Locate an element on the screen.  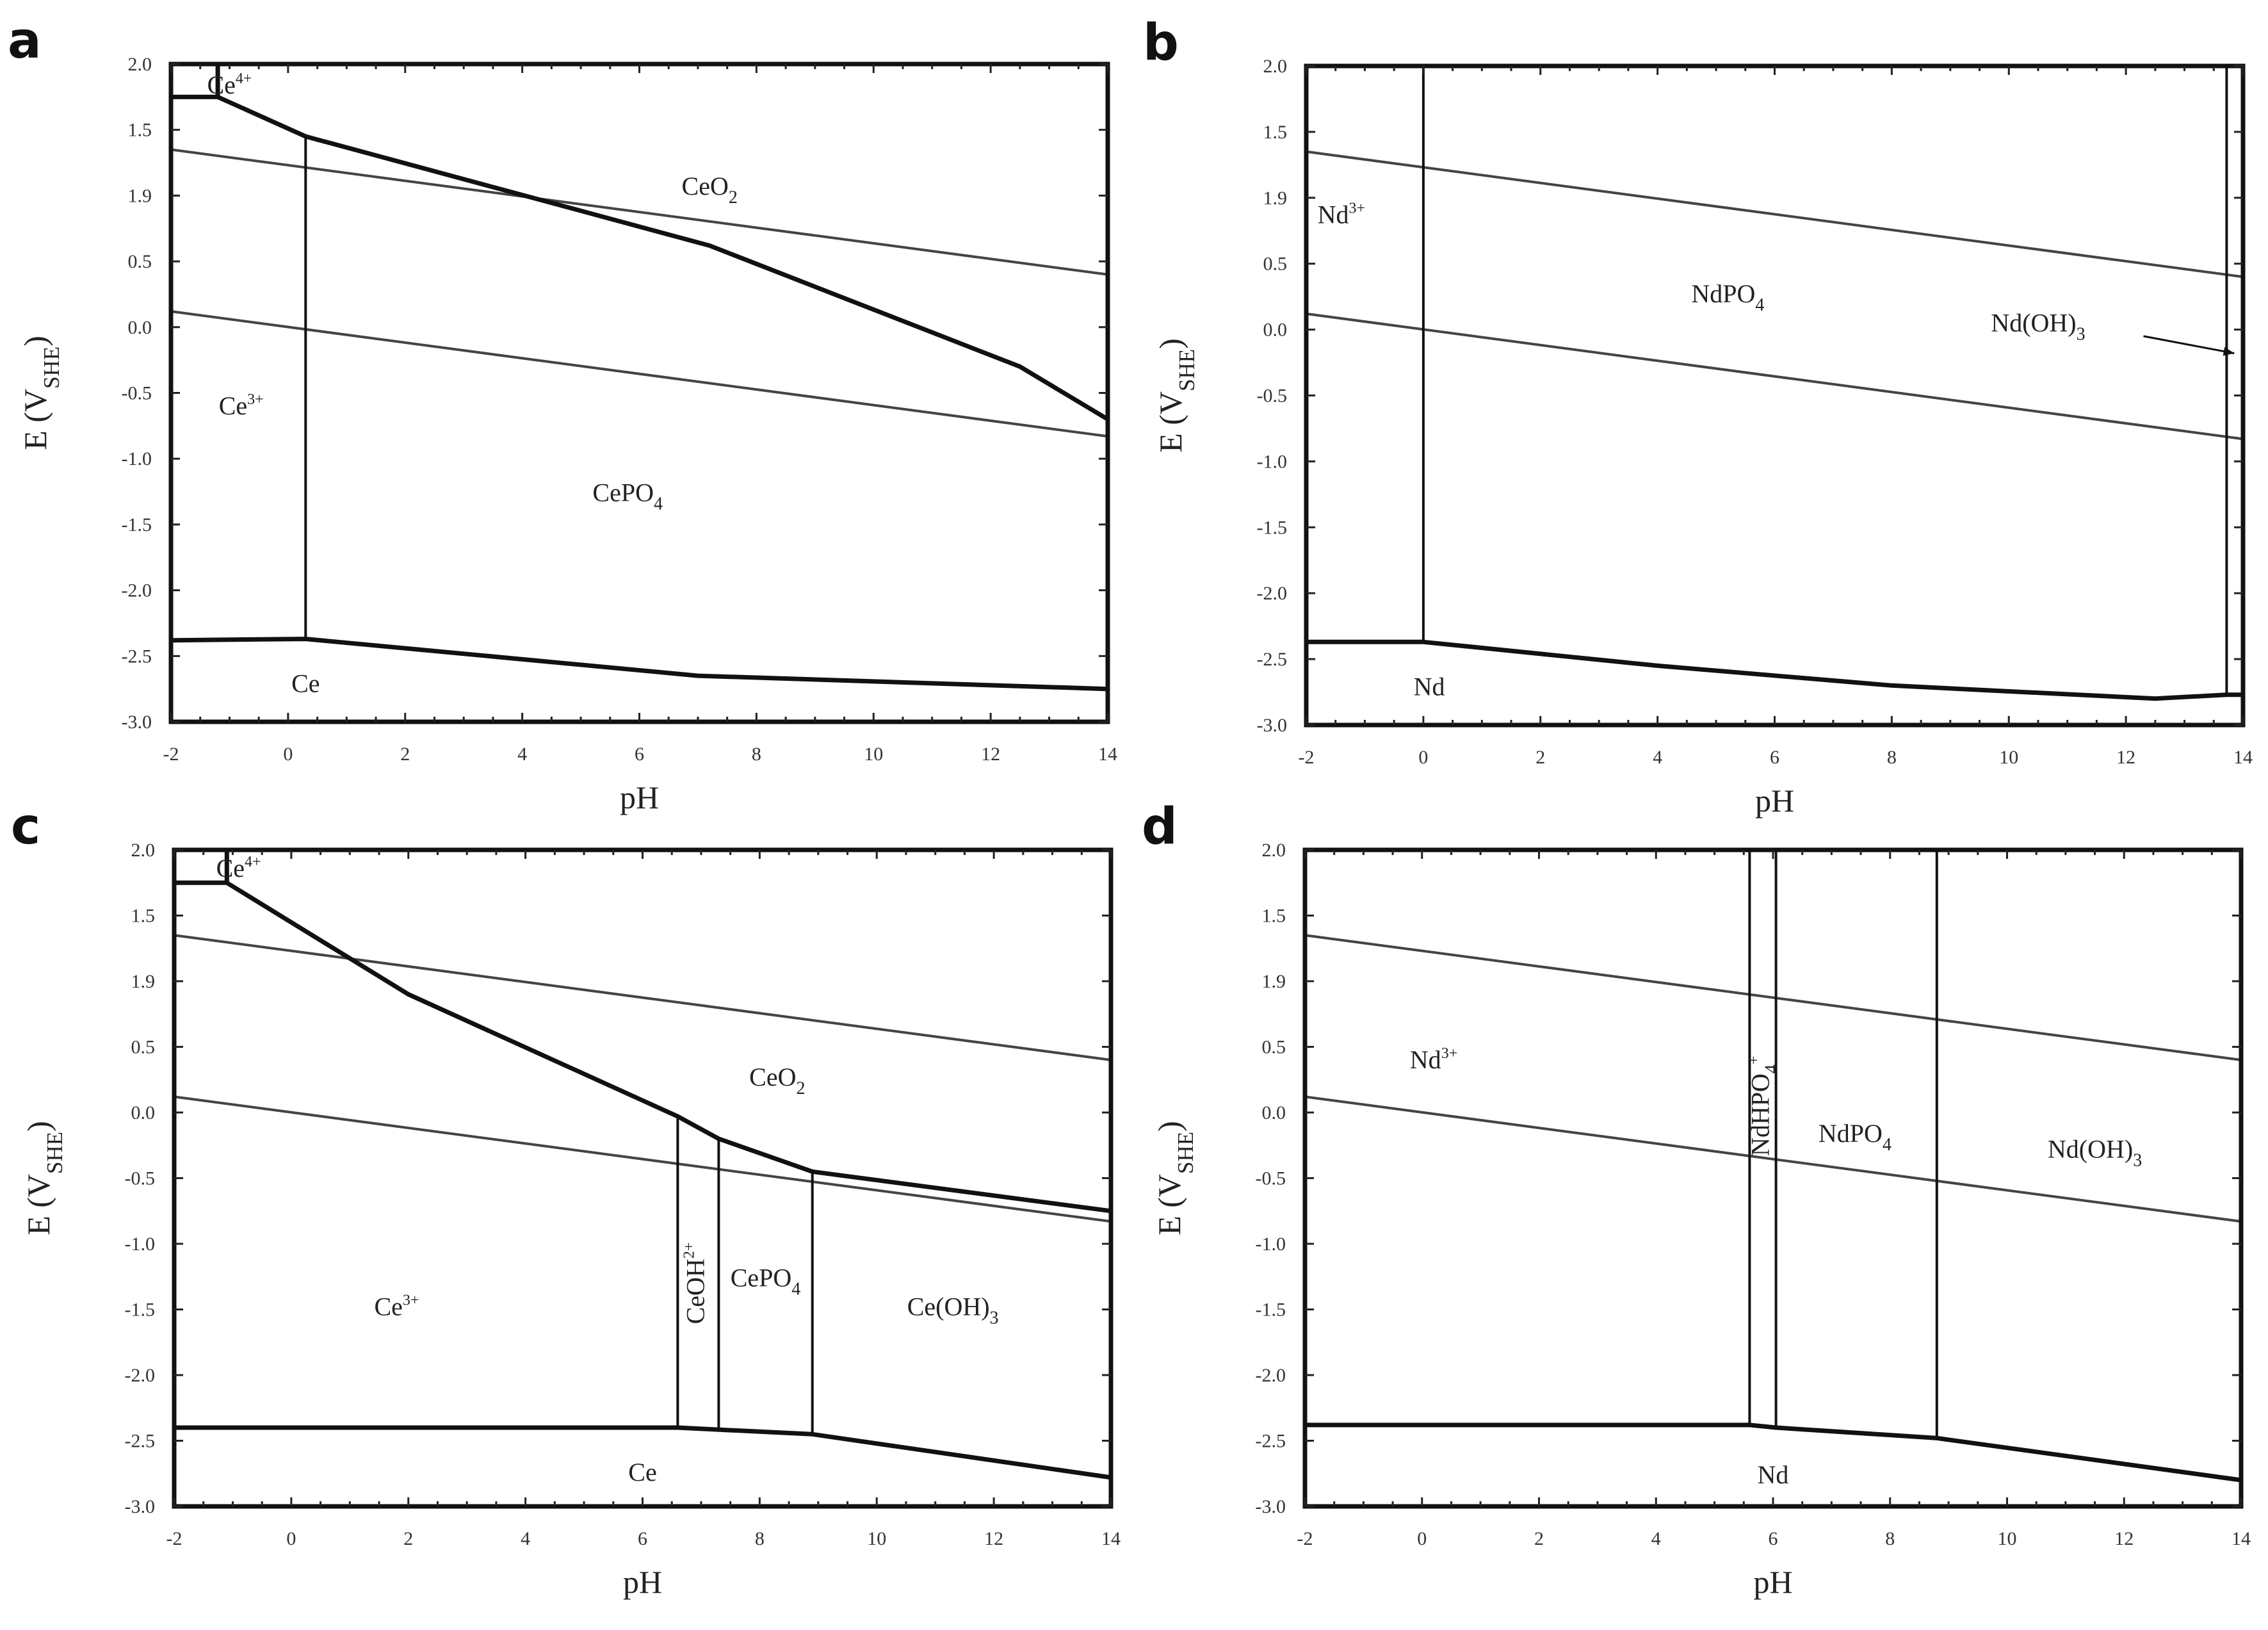
region-label-nd: Nd3+ is located at coordinates (1341, 214).